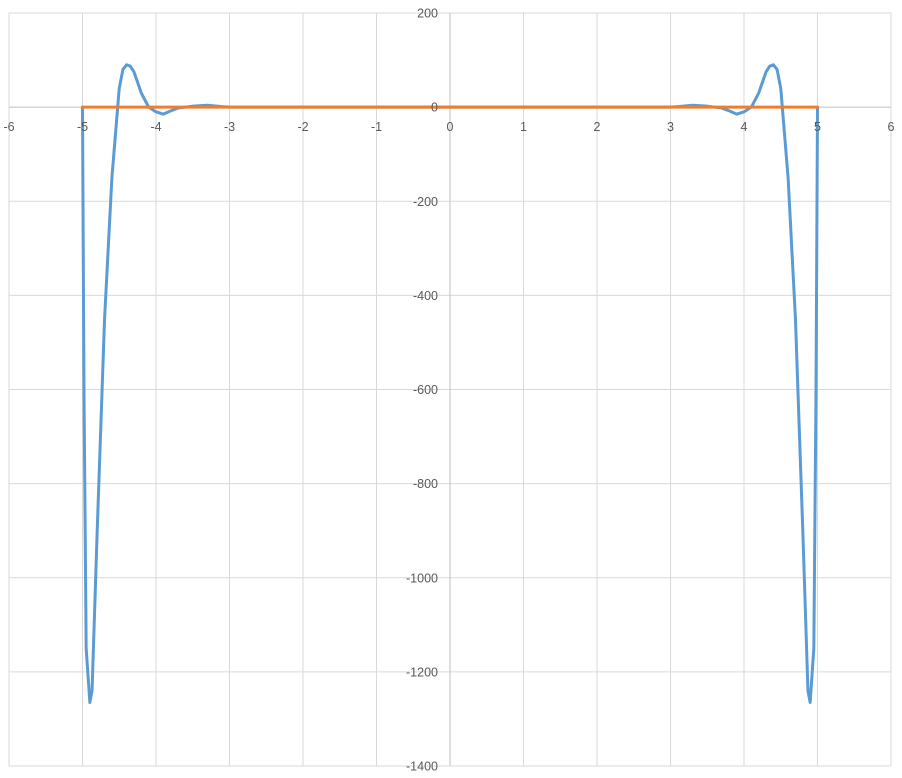 The width and height of the screenshot is (902, 778). I want to click on x-tick-label: -3, so click(229, 127).